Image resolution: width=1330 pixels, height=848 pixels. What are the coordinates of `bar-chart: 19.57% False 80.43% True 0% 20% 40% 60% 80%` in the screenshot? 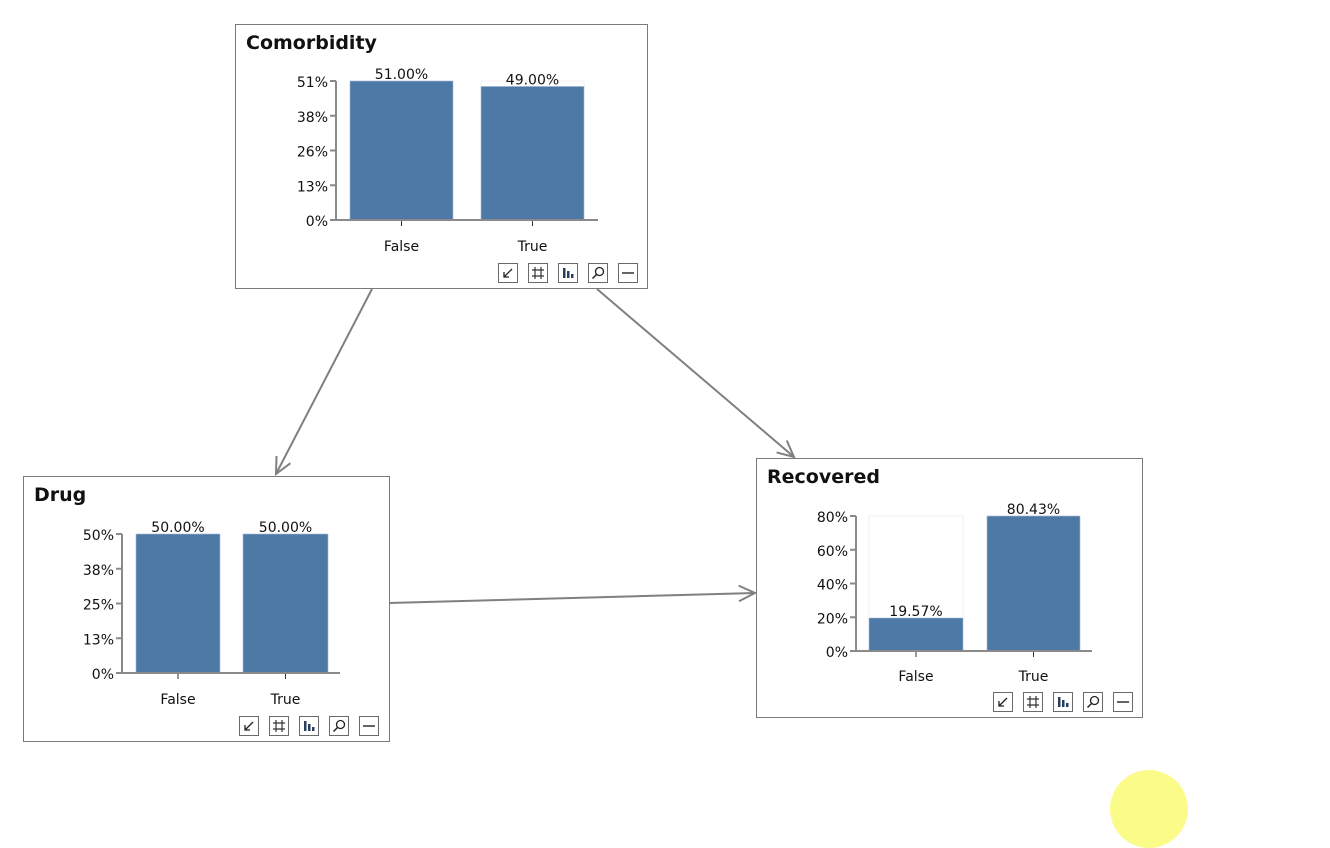 It's located at (954, 593).